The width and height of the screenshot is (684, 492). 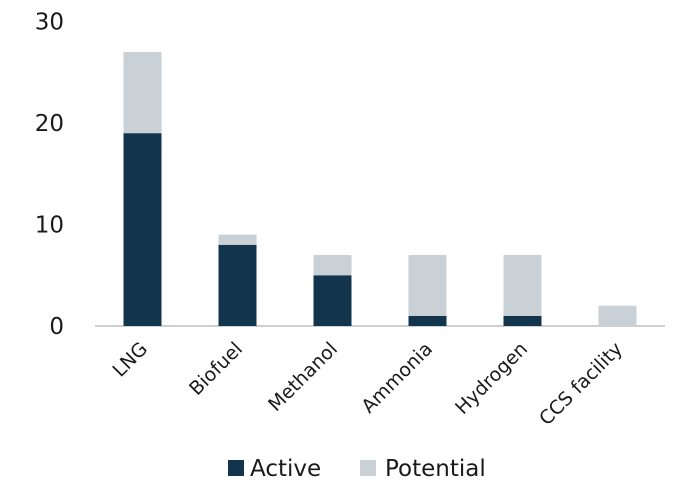 What do you see at coordinates (236, 468) in the screenshot?
I see `legend-swatch-active` at bounding box center [236, 468].